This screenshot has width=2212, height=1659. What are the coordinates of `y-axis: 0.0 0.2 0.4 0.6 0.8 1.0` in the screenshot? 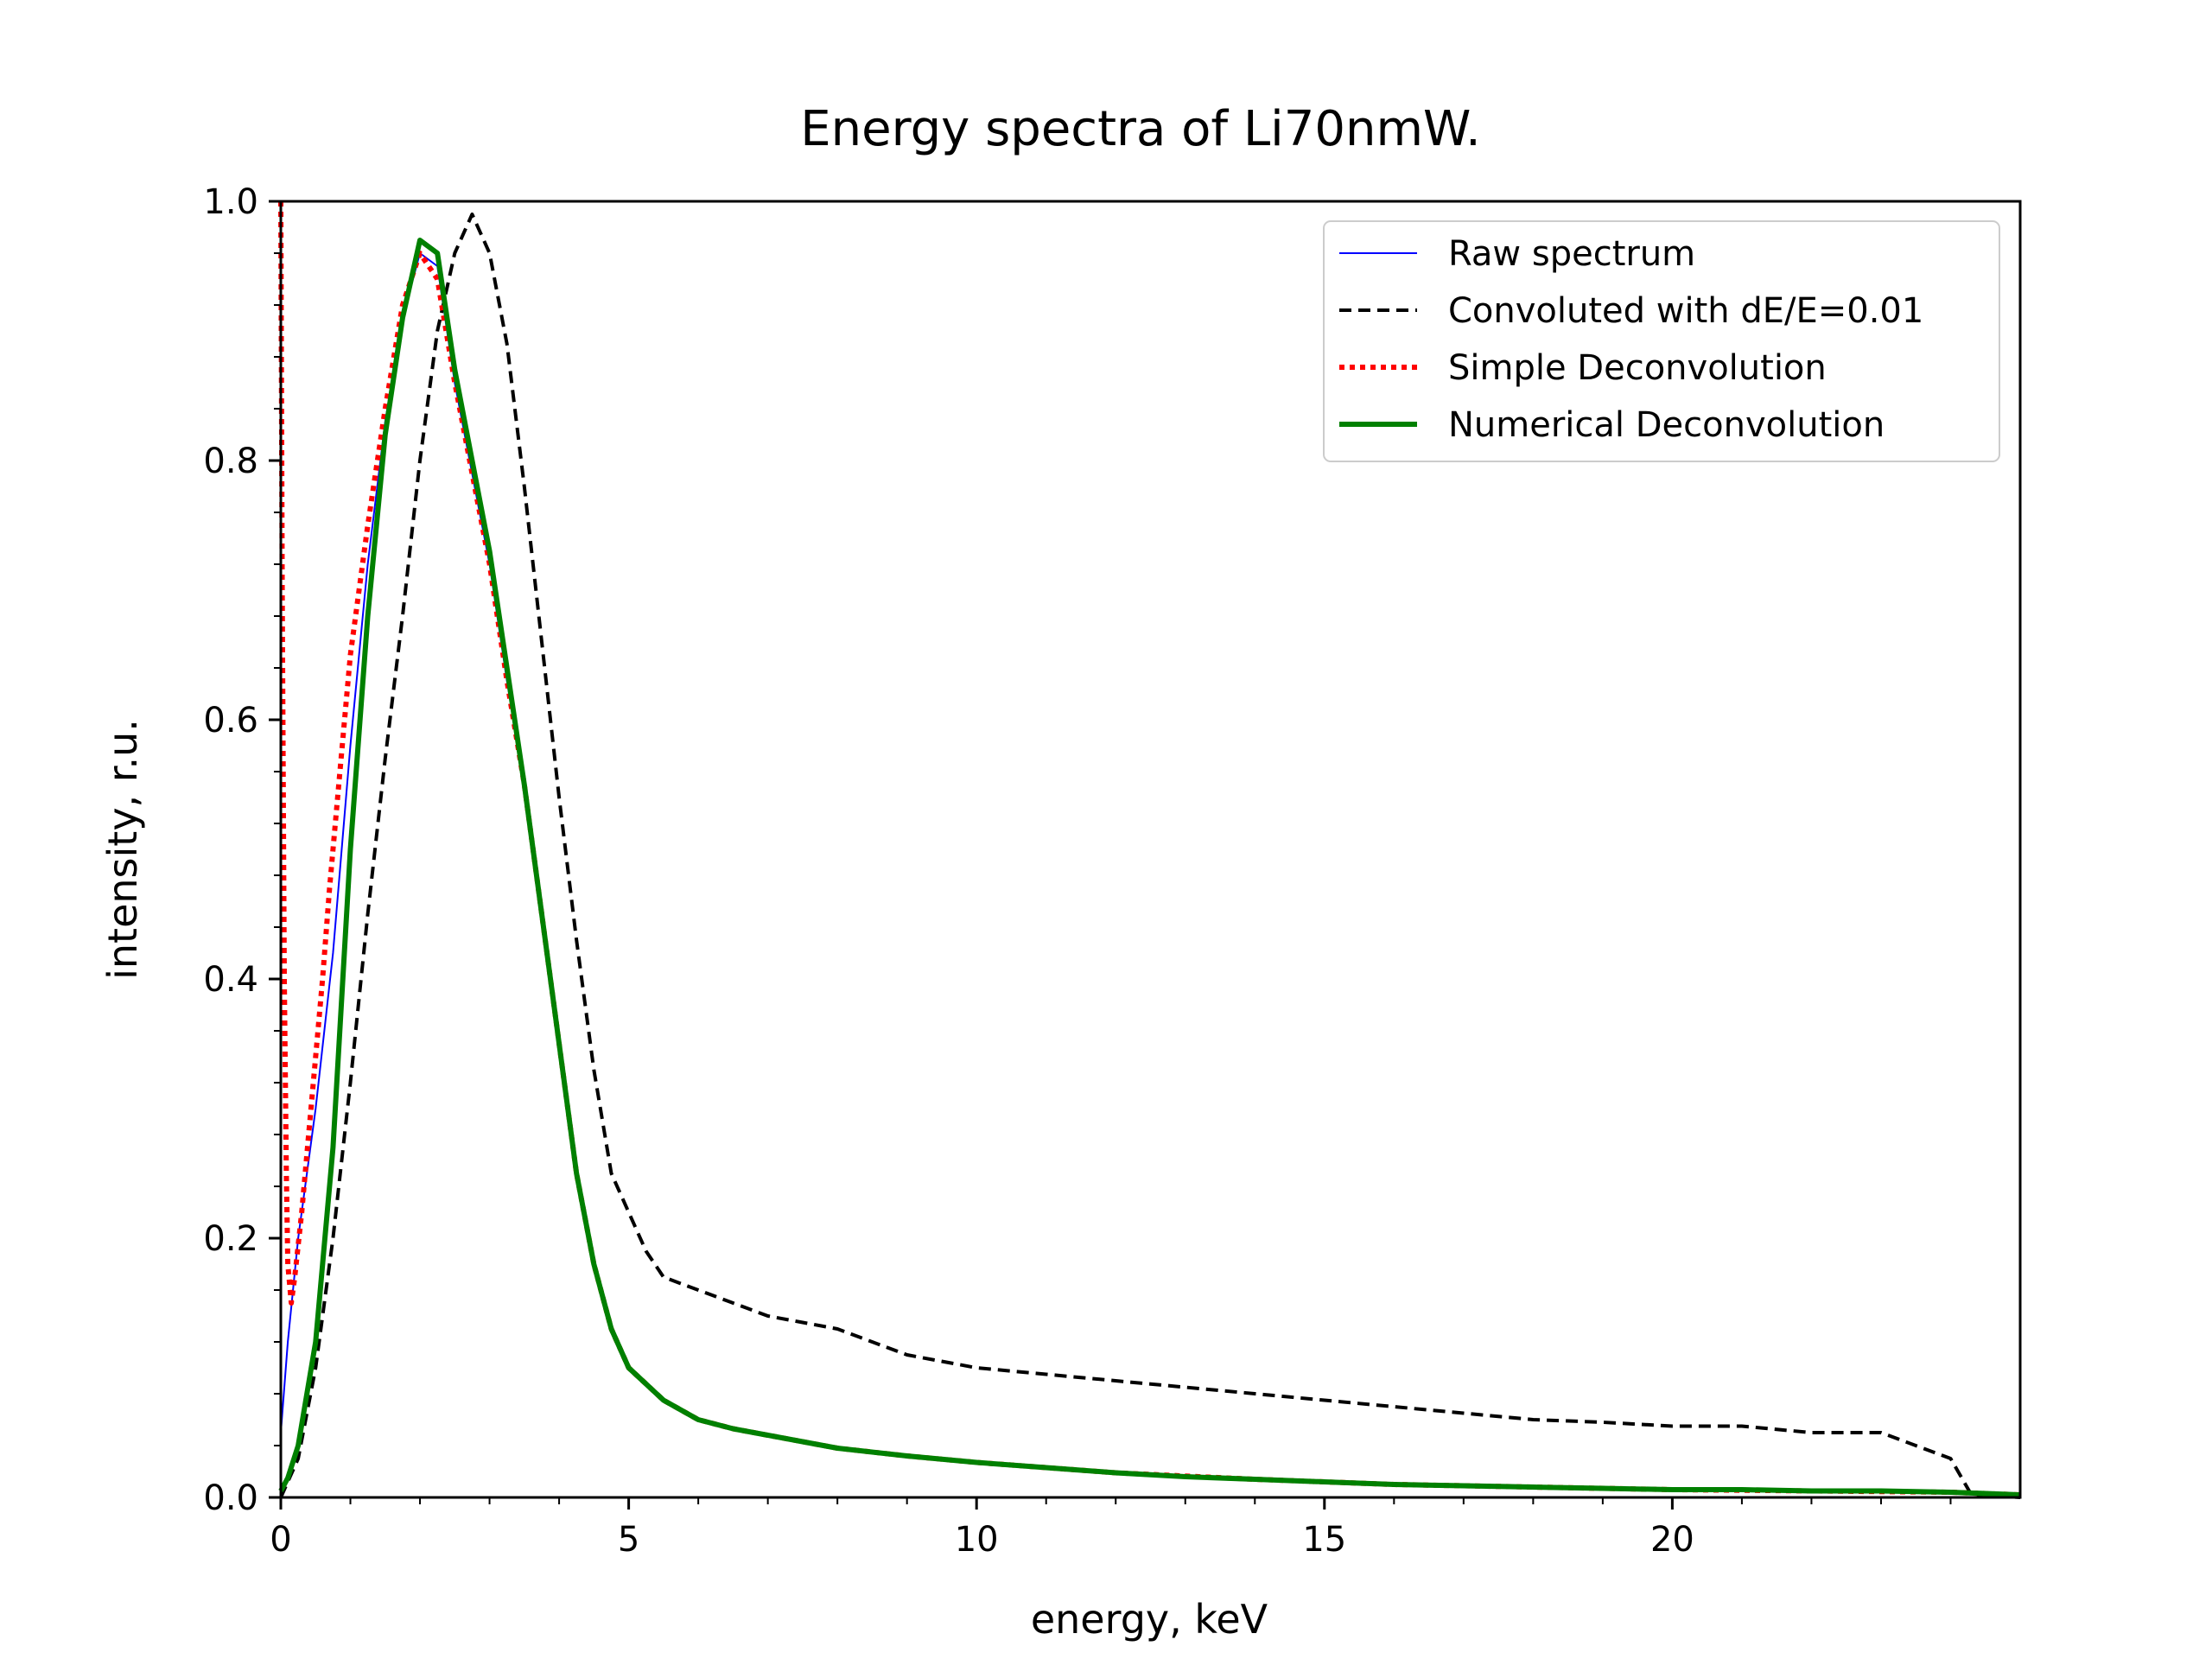 It's located at (242, 850).